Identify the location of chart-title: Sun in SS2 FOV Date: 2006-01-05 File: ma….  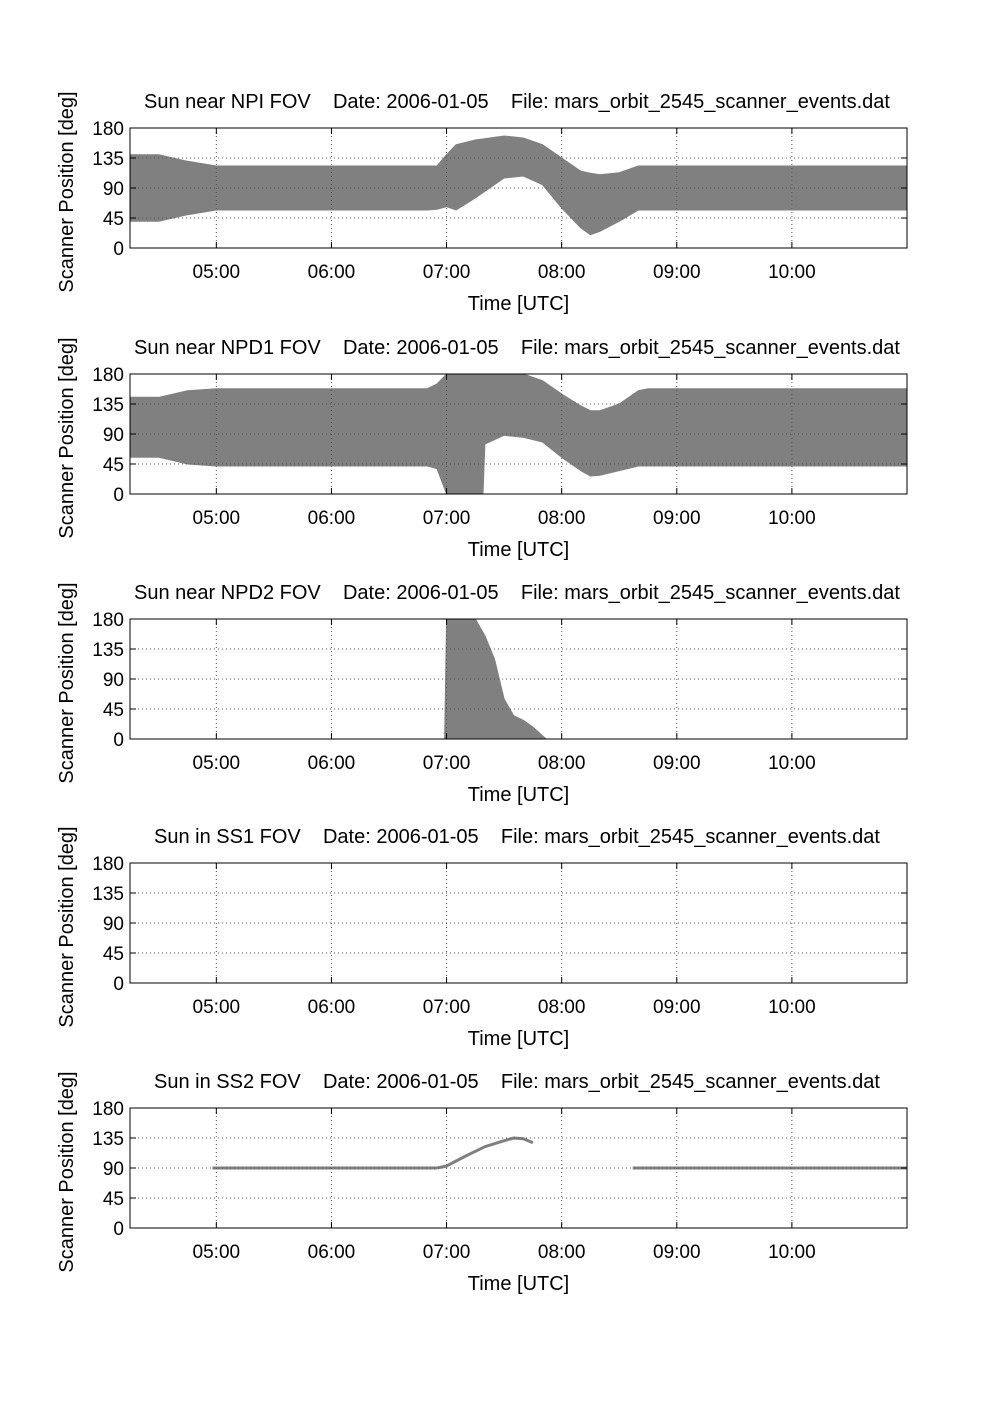
(517, 1082).